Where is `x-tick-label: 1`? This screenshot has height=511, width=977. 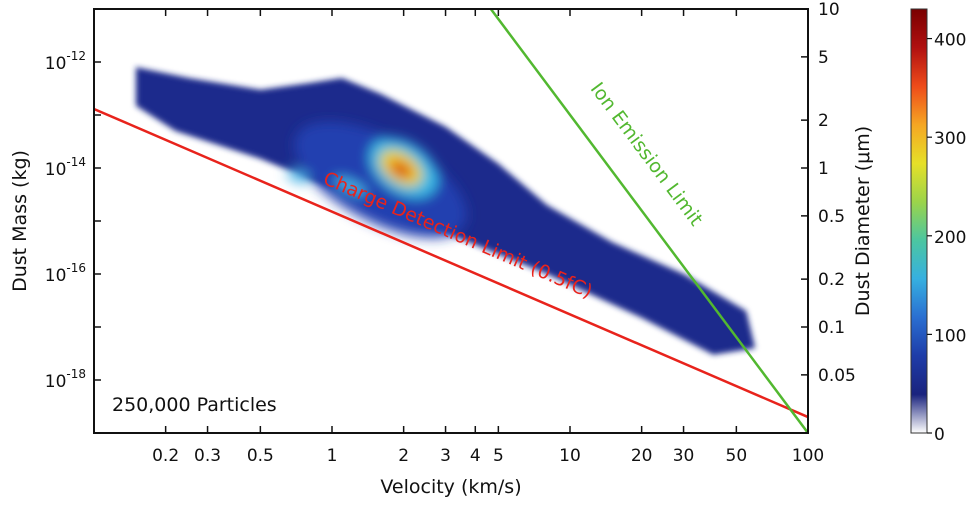
x-tick-label: 1 is located at coordinates (332, 456).